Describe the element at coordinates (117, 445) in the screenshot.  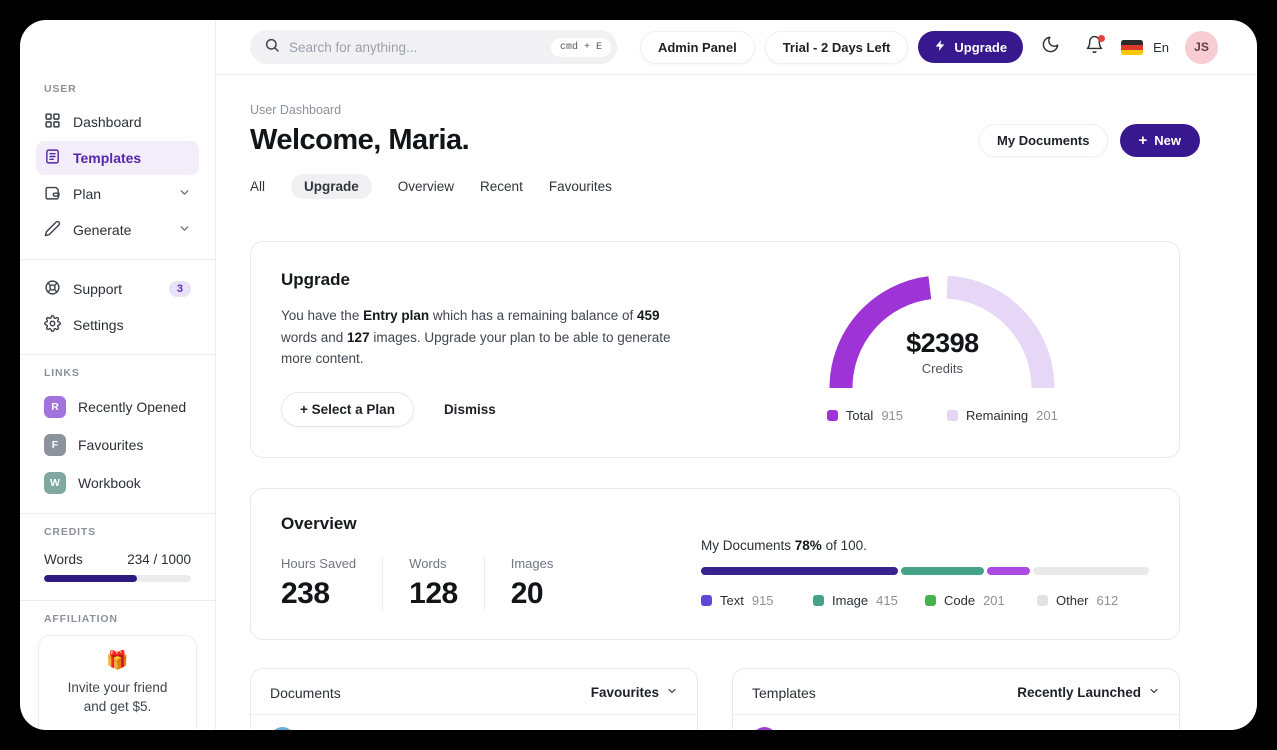
I see `sidebar-link-favourites: F Favourites` at that location.